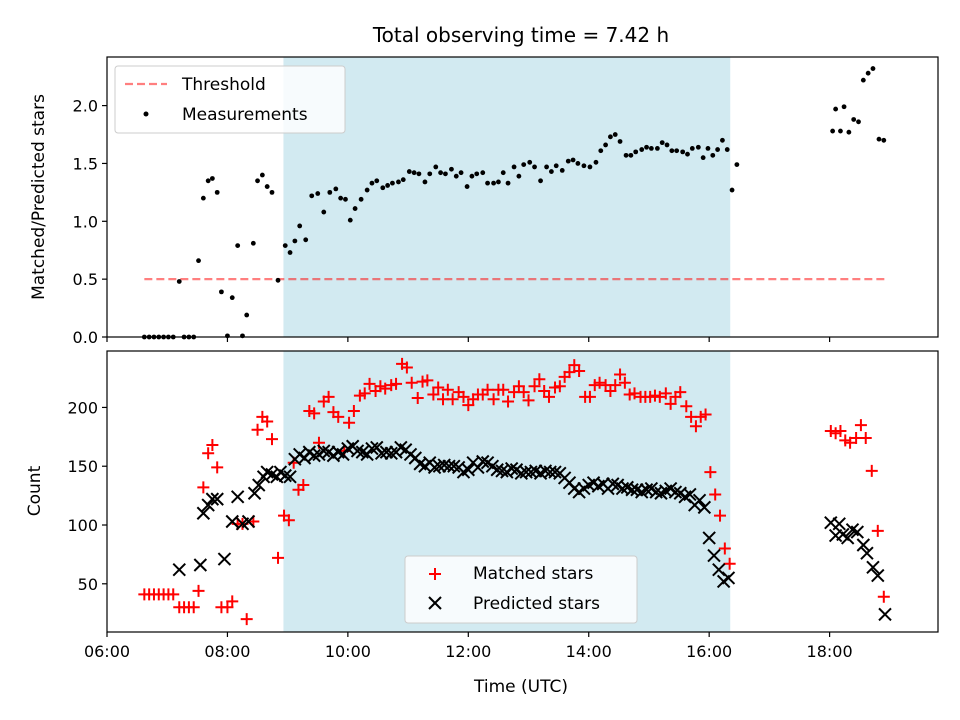 This screenshot has width=960, height=720. What do you see at coordinates (85, 106) in the screenshot?
I see `y-tick-label: 2.0` at bounding box center [85, 106].